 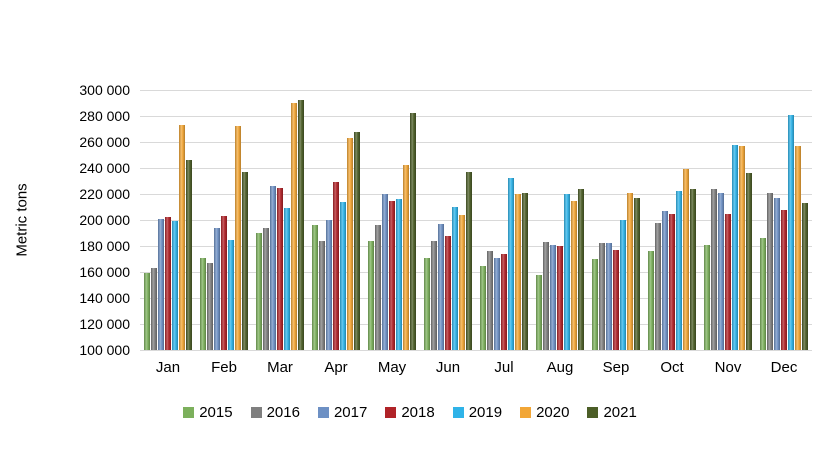 What do you see at coordinates (763, 294) in the screenshot?
I see `bar-2015-dec` at bounding box center [763, 294].